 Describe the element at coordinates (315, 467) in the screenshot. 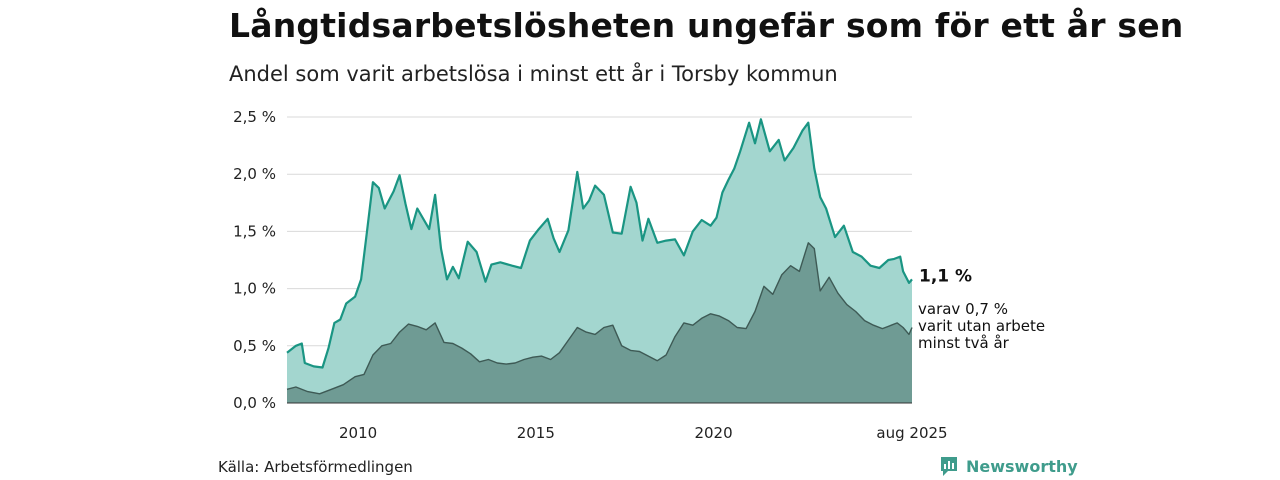

I see `source-note: Källa: Arbetsförmedlingen` at that location.